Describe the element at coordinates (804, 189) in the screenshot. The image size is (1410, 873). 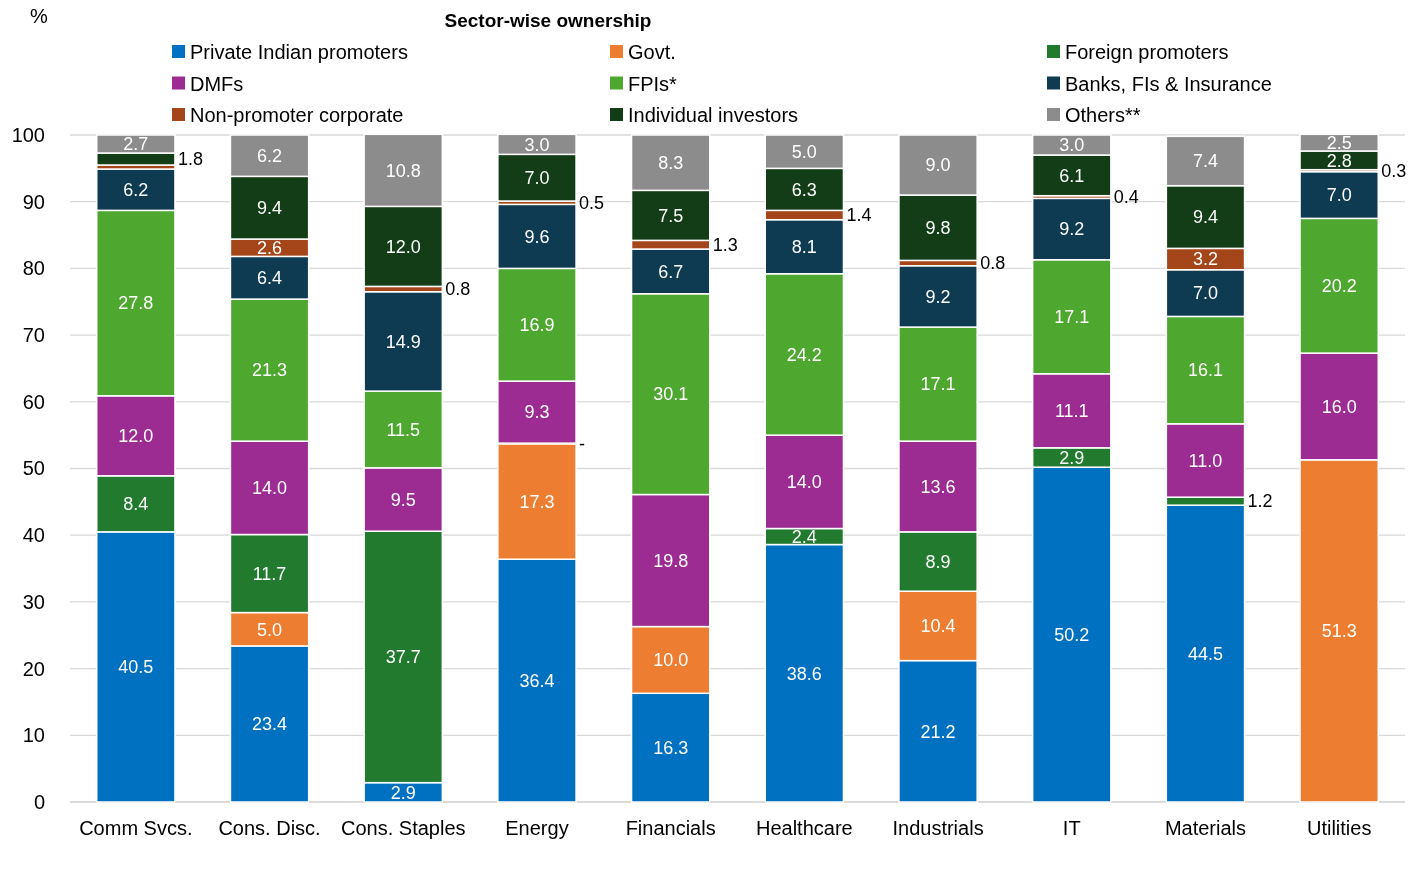
I see `data-label: 6.3` at that location.